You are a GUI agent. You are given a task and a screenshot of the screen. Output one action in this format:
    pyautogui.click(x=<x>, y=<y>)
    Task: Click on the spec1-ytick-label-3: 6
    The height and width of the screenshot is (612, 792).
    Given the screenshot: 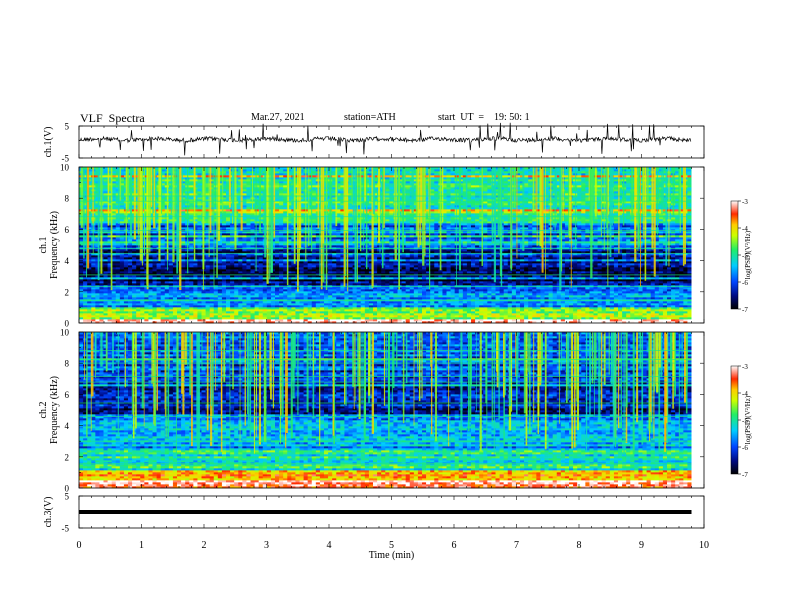 What is the action you would take?
    pyautogui.click(x=67, y=230)
    